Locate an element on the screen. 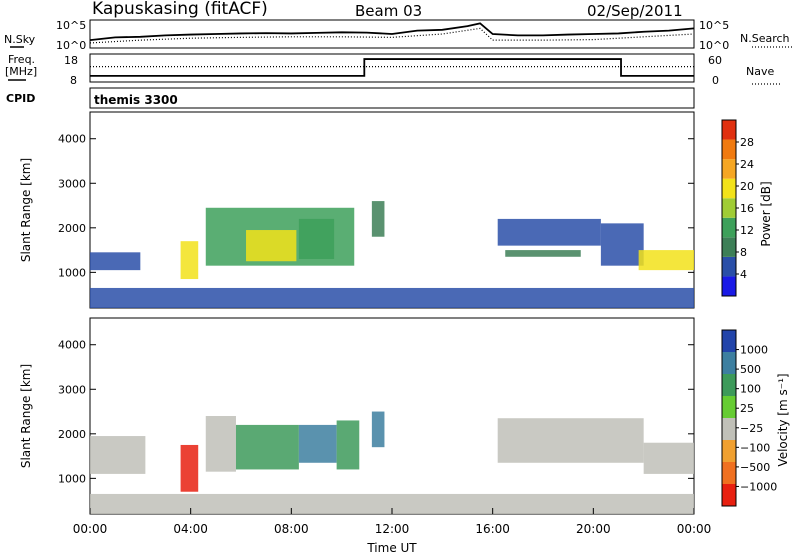 This screenshot has height=554, width=800. time-tick-label: 20:00 is located at coordinates (593, 529).